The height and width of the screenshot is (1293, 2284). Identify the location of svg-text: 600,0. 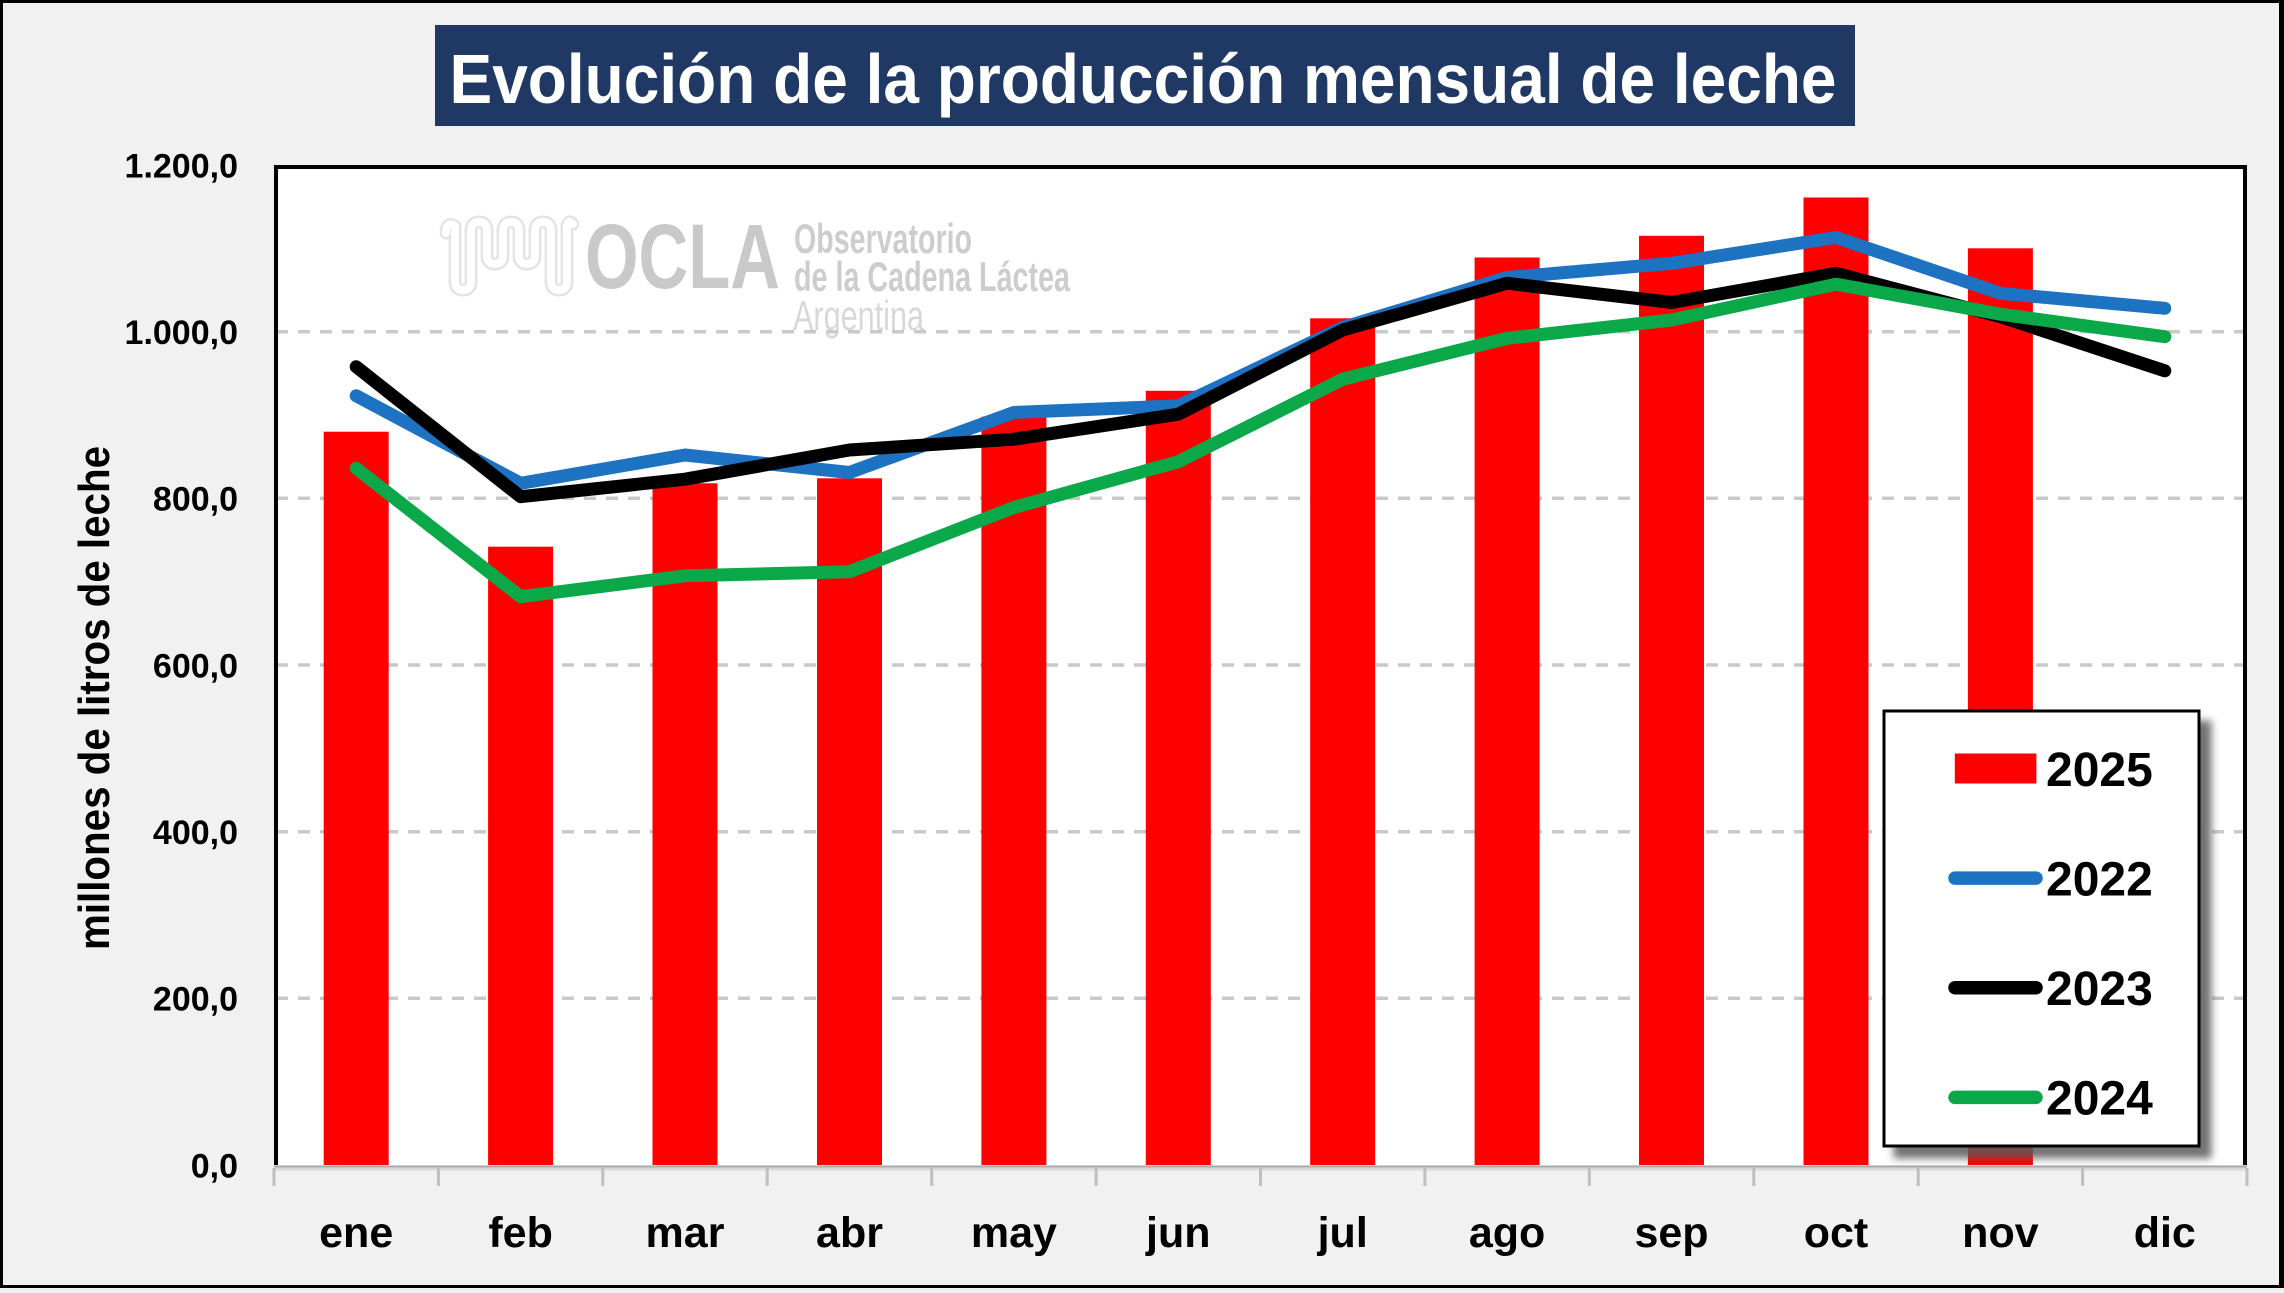
(195, 666).